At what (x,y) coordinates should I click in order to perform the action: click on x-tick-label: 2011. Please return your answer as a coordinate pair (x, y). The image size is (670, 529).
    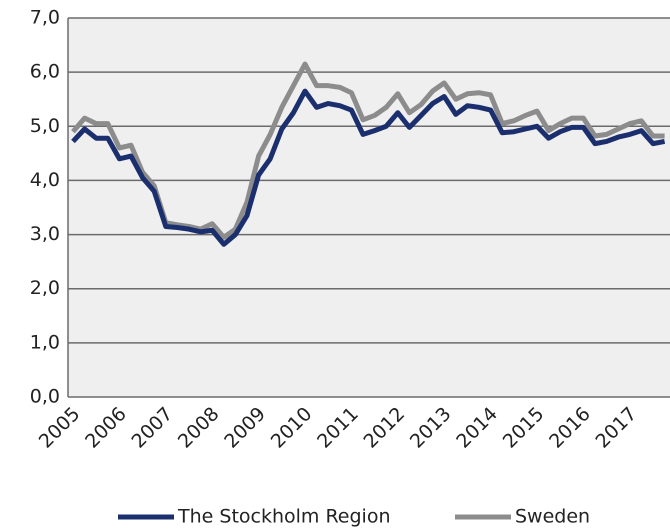
    Looking at the image, I should click on (338, 428).